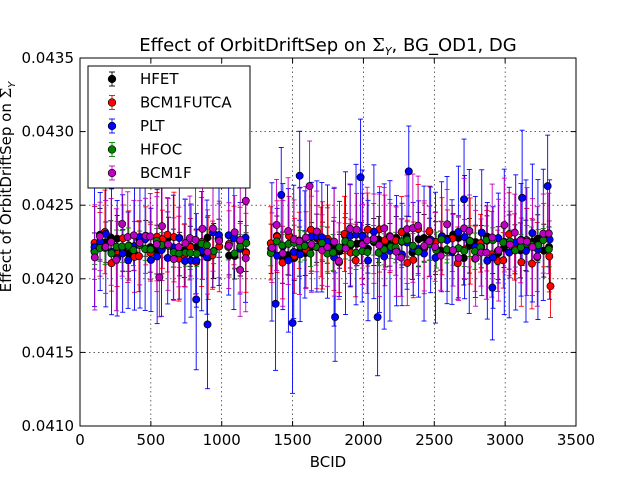 This screenshot has height=480, width=640. Describe the element at coordinates (454, 45) in the screenshot. I see `chart-title-suffix: , BG_OD1, DG` at that location.